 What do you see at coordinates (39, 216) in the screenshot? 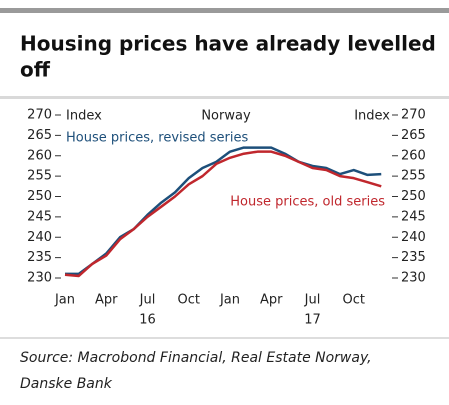
I see `y-tick-label: 245` at bounding box center [39, 216].